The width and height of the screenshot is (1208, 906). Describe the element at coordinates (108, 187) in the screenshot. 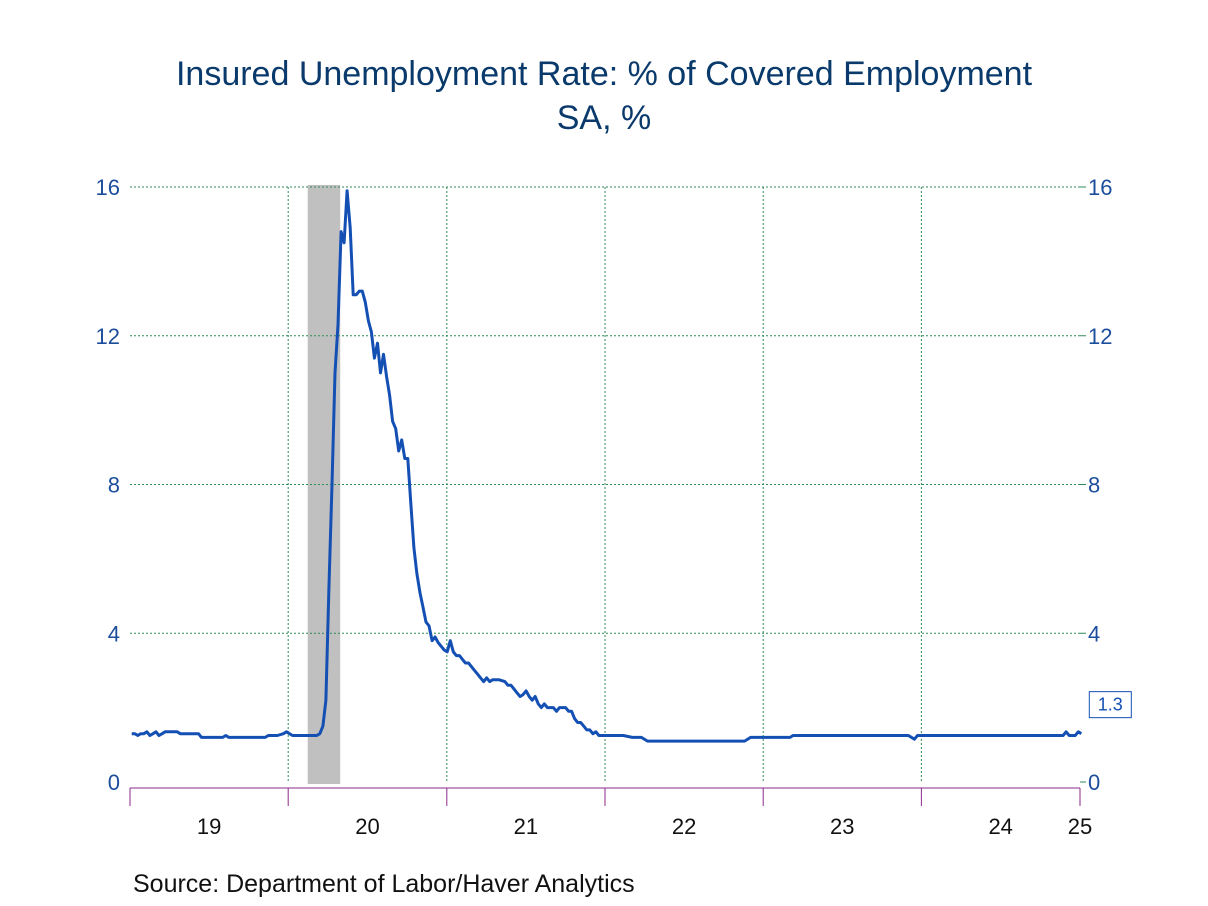

I see `y-tick-label-left: 16` at that location.